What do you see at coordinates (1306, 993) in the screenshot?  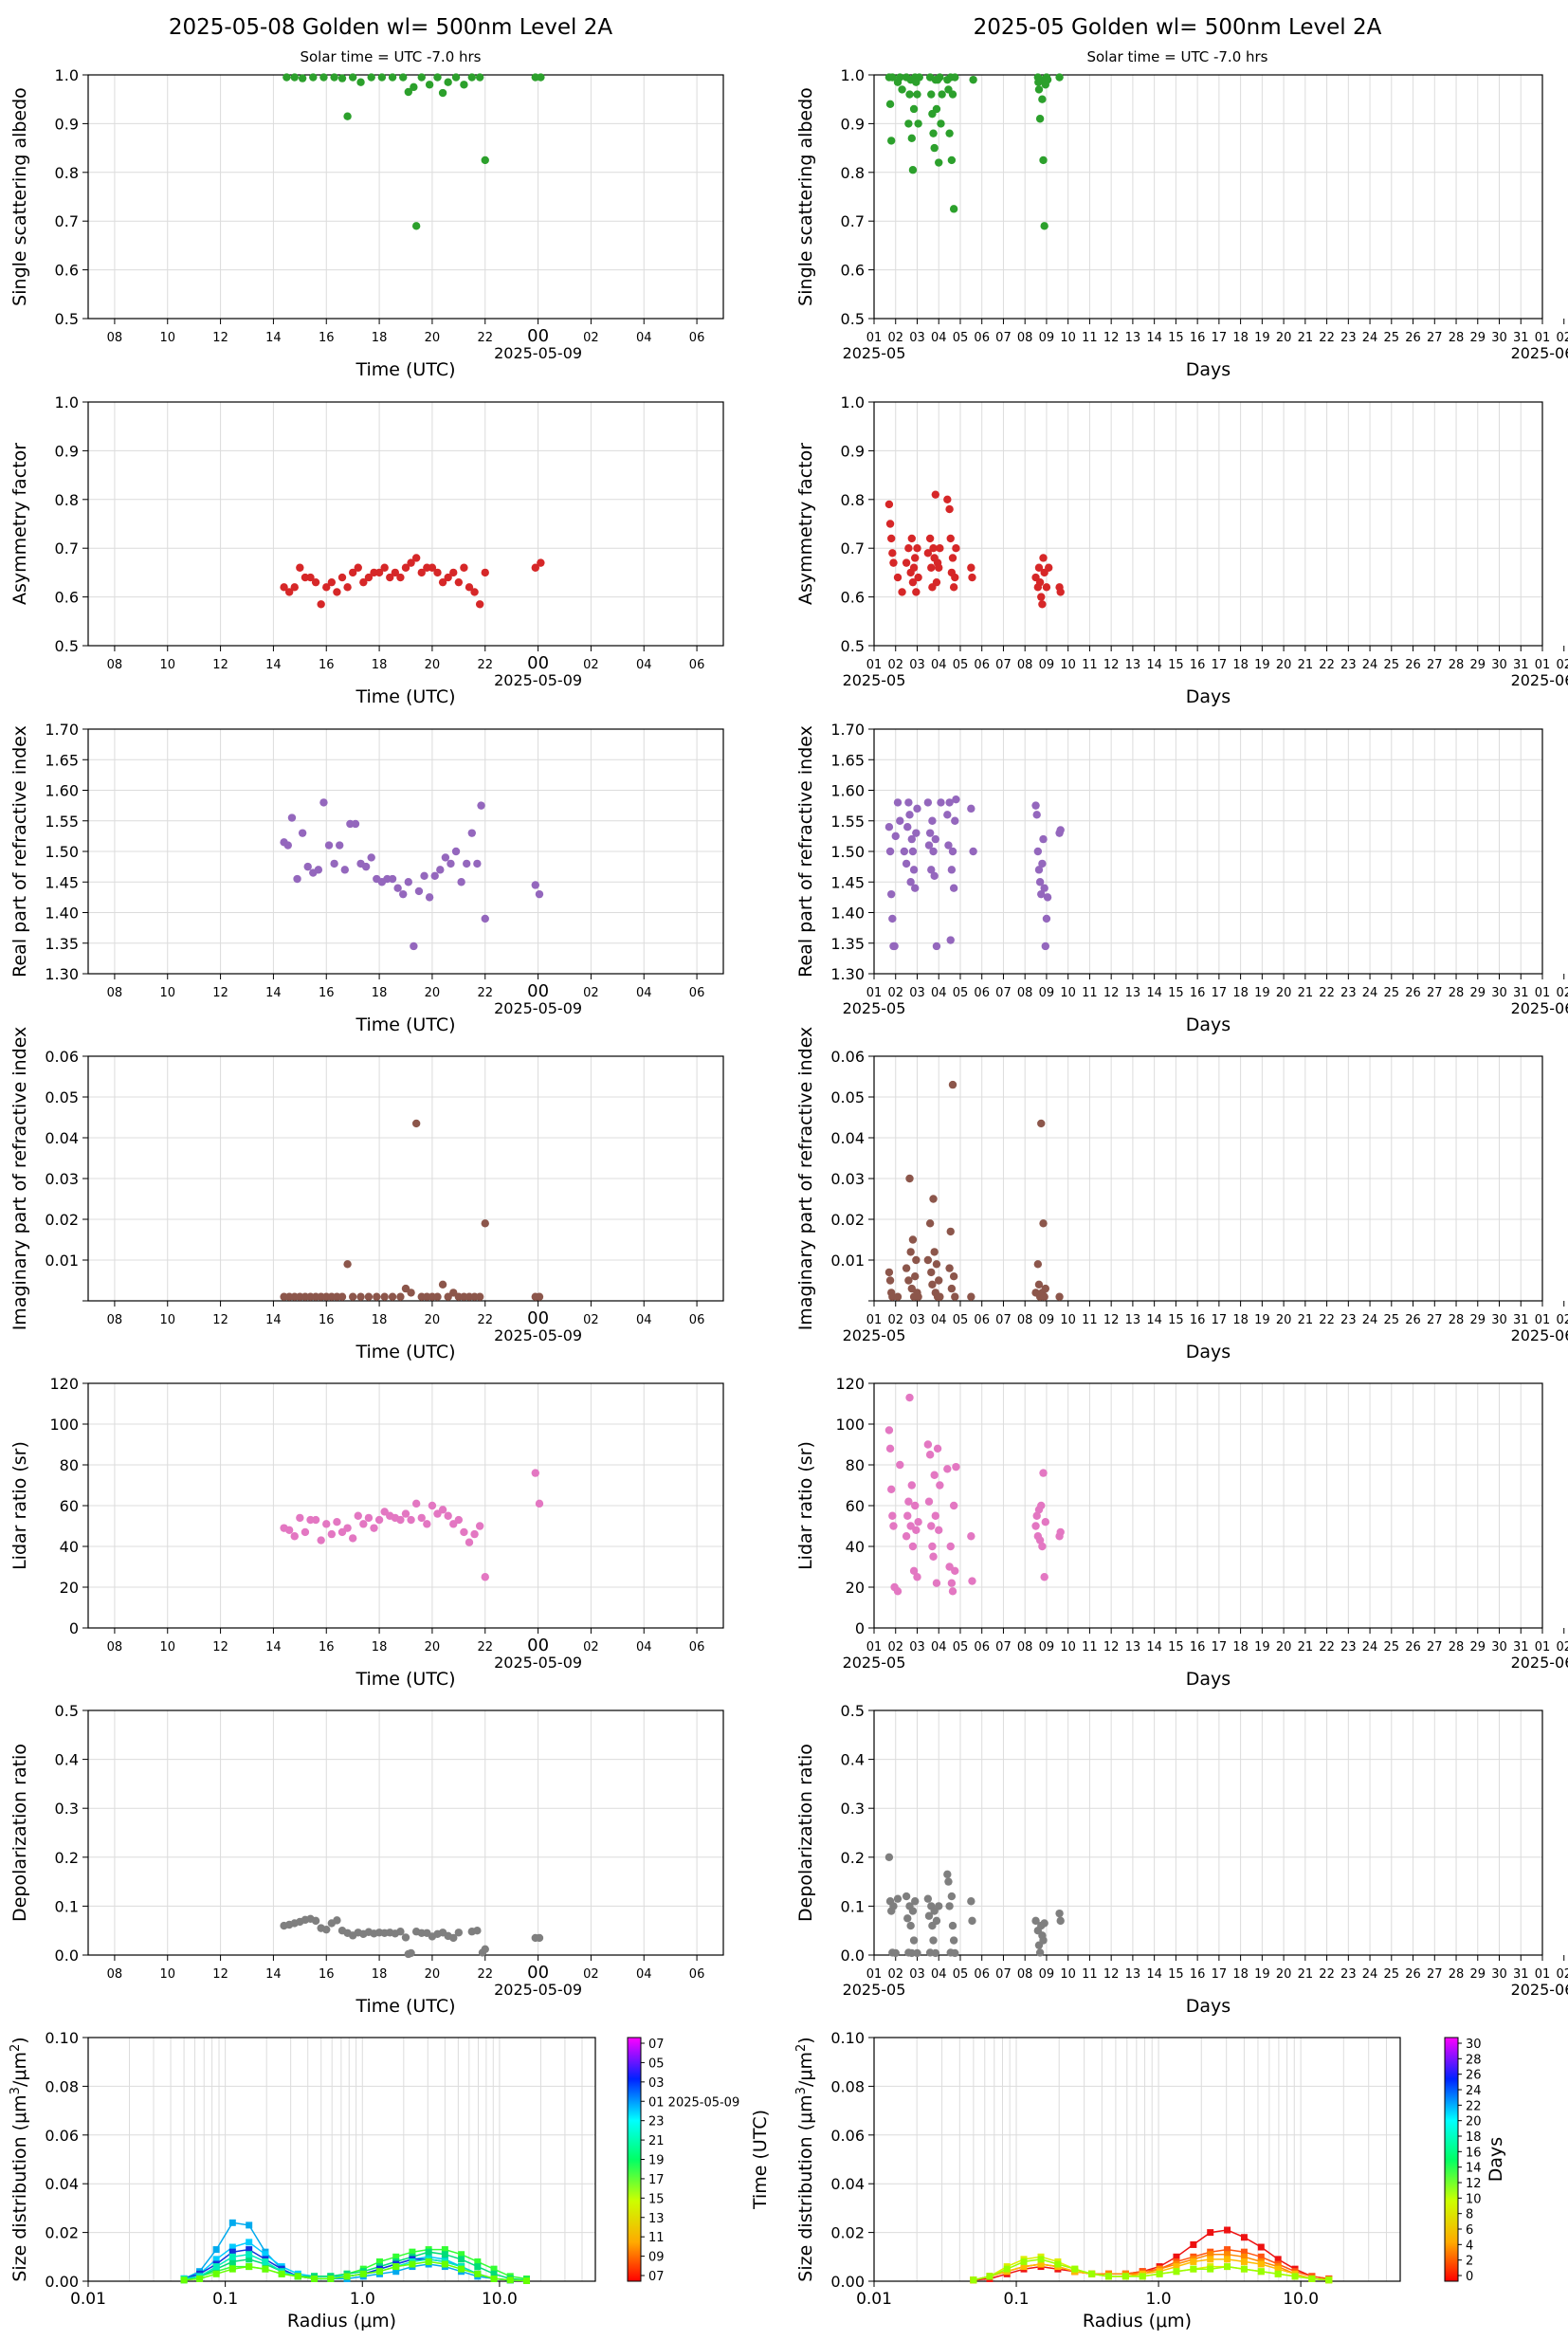 I see `x-tick-label: 21` at bounding box center [1306, 993].